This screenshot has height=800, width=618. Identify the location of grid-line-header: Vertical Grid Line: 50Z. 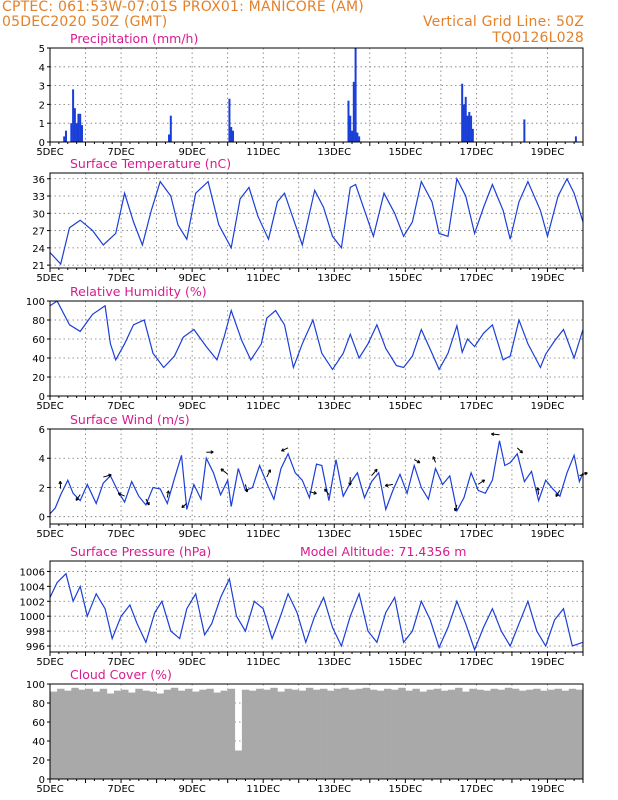
(503, 22).